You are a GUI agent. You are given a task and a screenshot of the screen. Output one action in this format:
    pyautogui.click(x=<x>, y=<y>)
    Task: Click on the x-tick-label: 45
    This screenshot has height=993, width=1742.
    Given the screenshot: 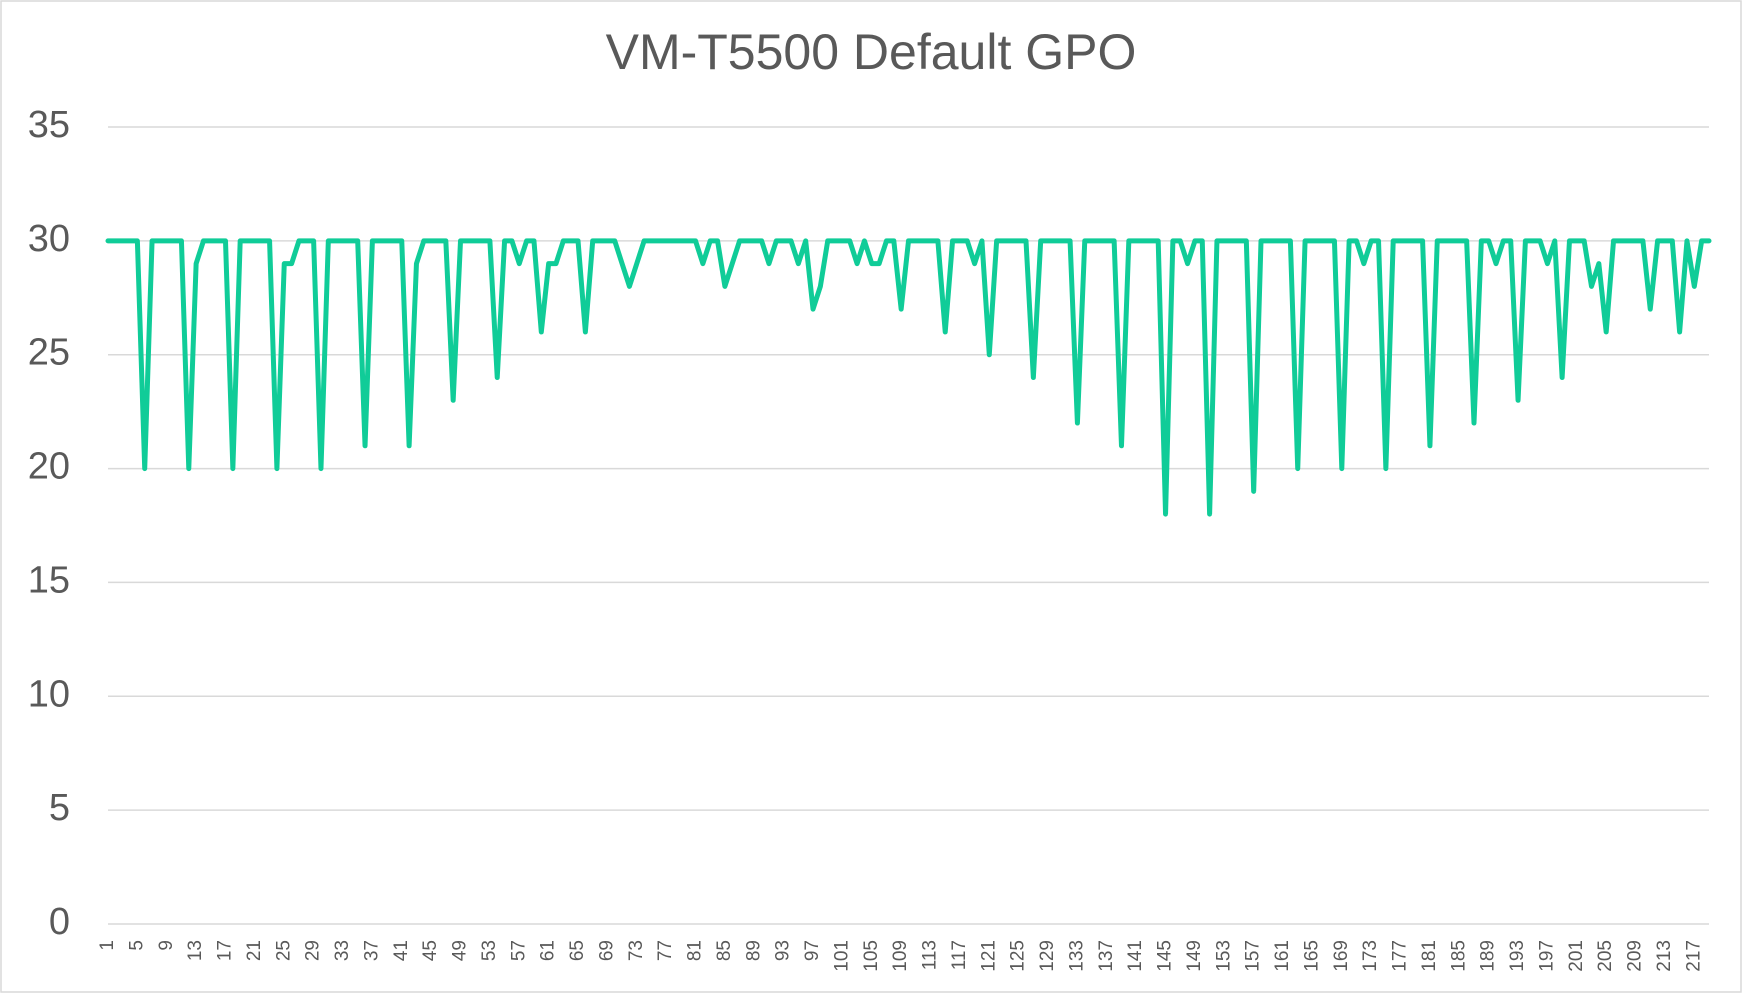 What is the action you would take?
    pyautogui.click(x=430, y=950)
    